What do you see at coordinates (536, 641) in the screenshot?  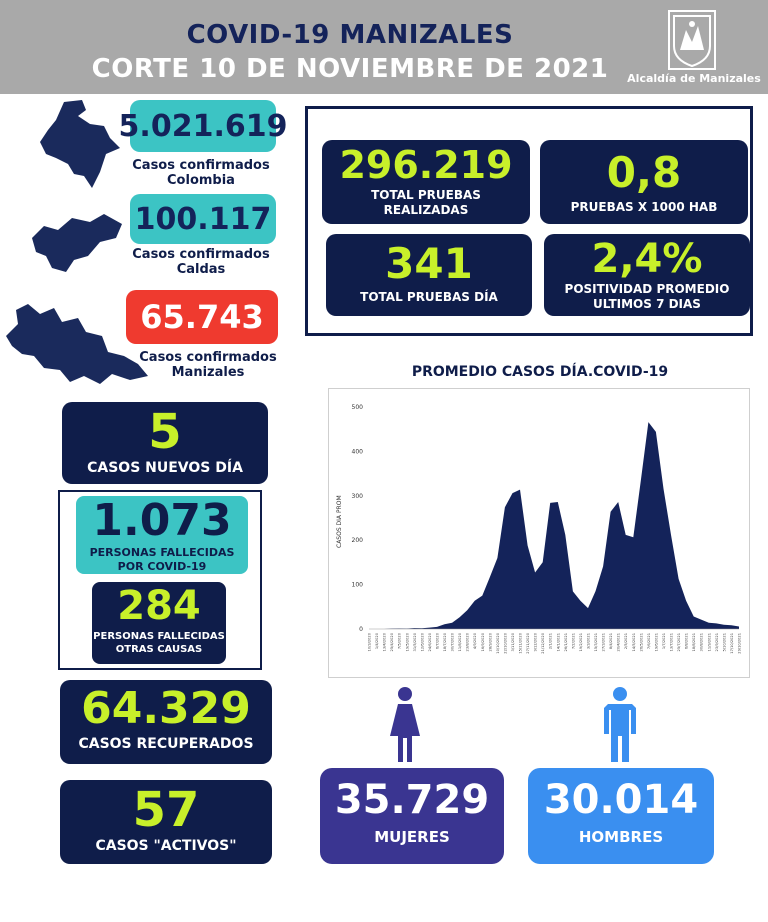 I see `x-tick-label: 9/12/2020` at bounding box center [536, 641].